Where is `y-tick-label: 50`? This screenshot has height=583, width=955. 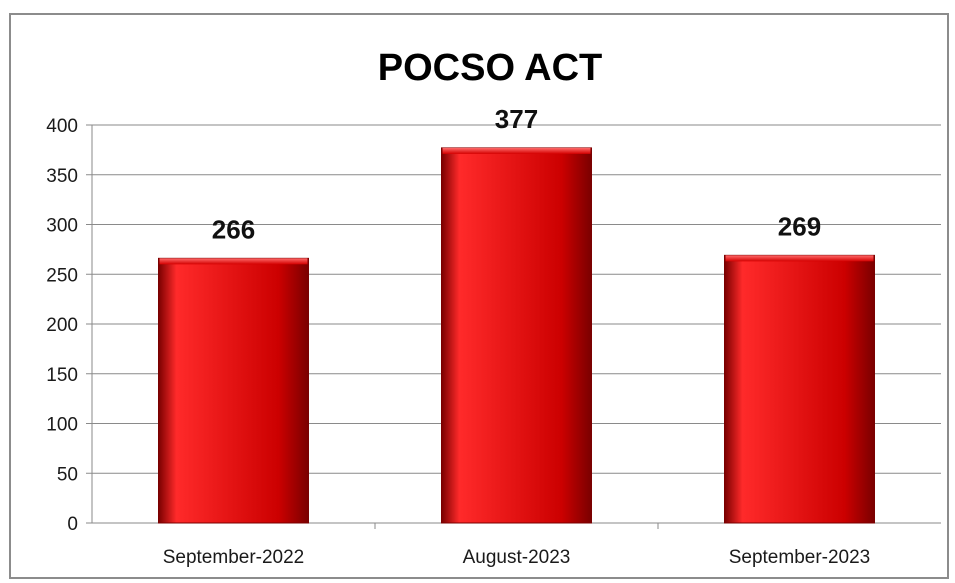 y-tick-label: 50 is located at coordinates (67, 474).